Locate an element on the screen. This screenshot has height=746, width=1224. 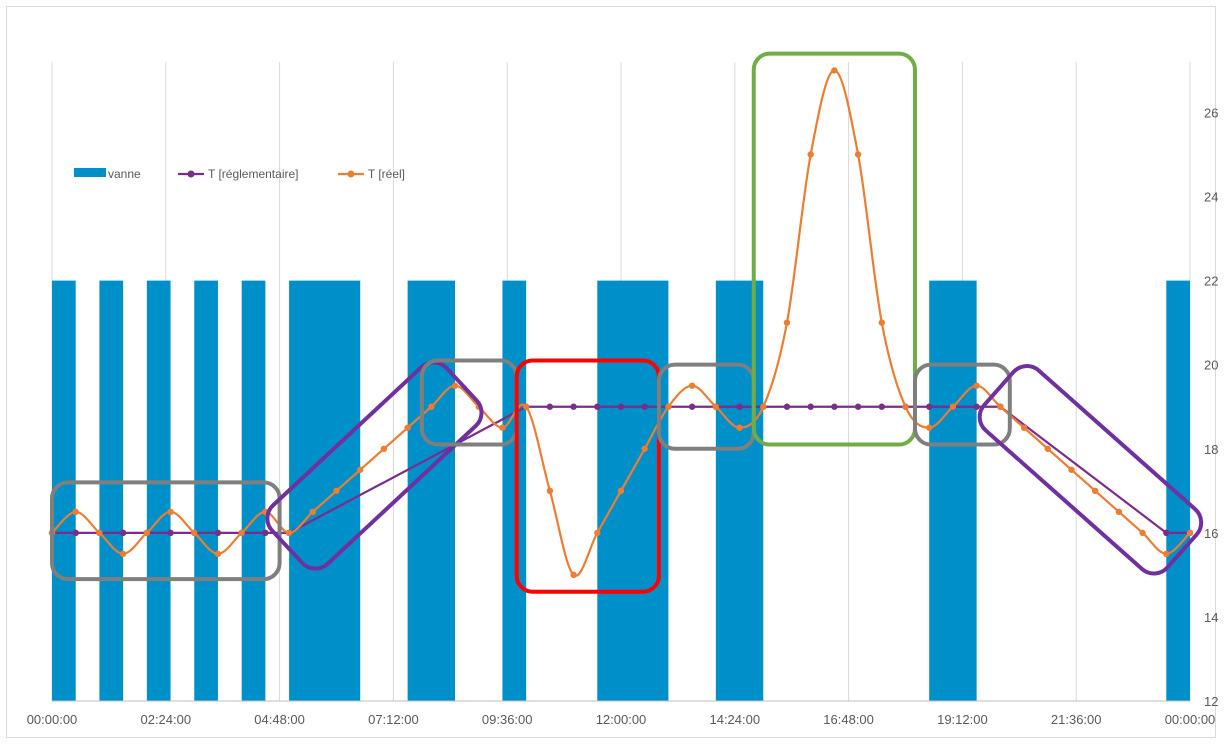
x-tick-label: 14:24:00 is located at coordinates (734, 719).